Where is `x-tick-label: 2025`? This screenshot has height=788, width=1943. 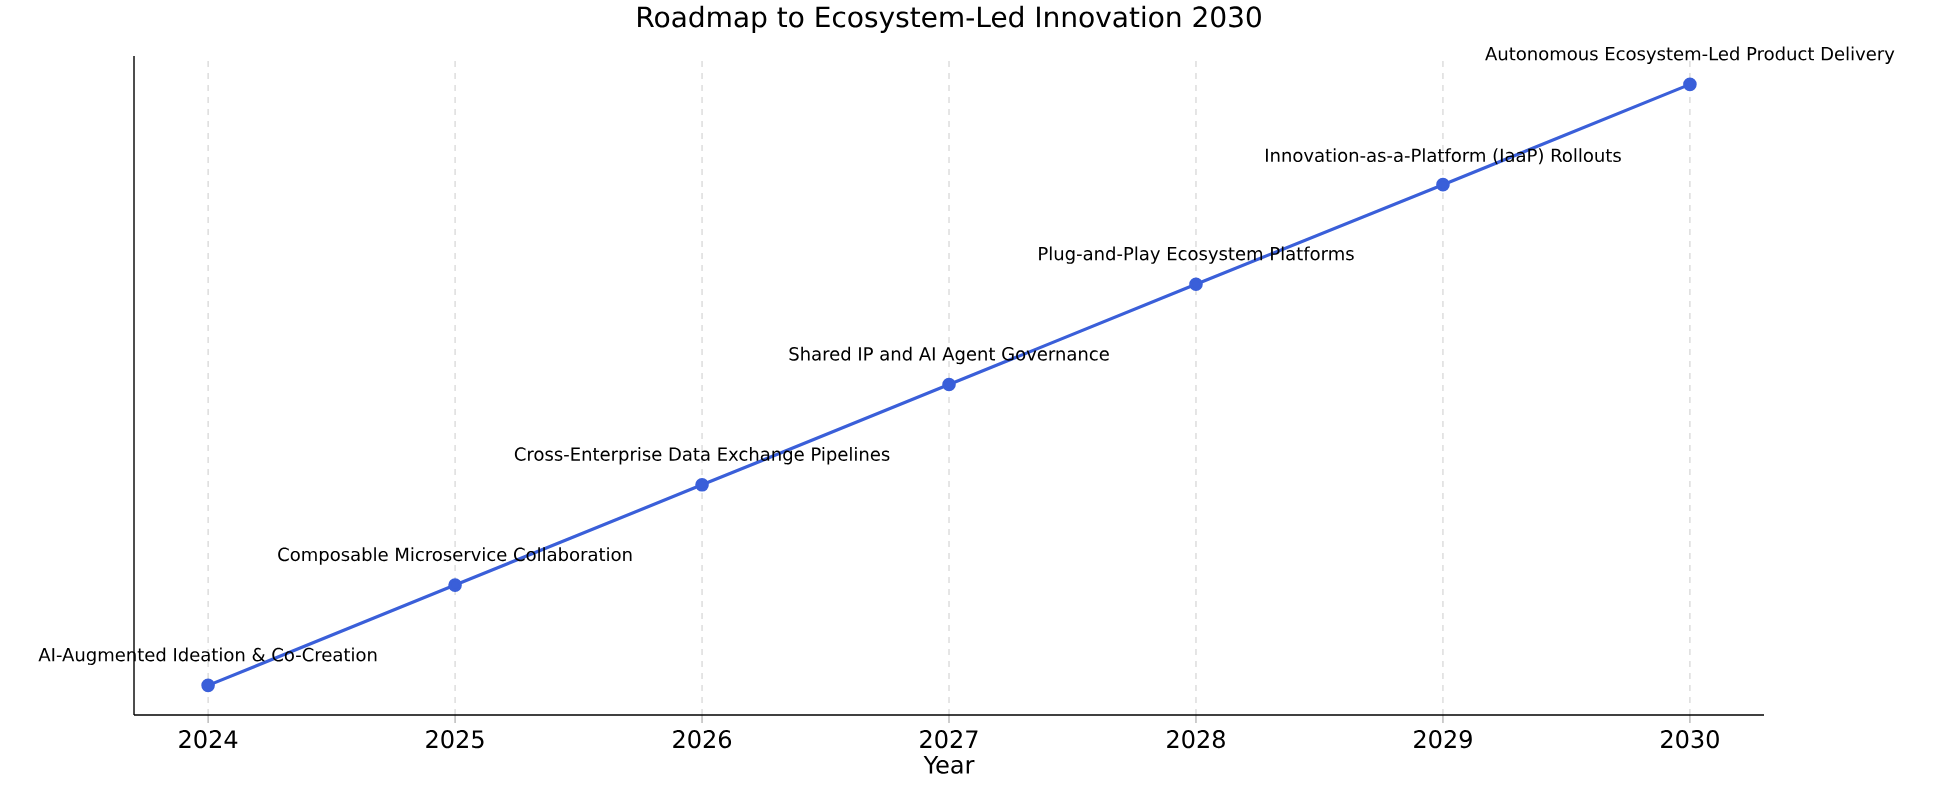
x-tick-label: 2025 is located at coordinates (455, 739).